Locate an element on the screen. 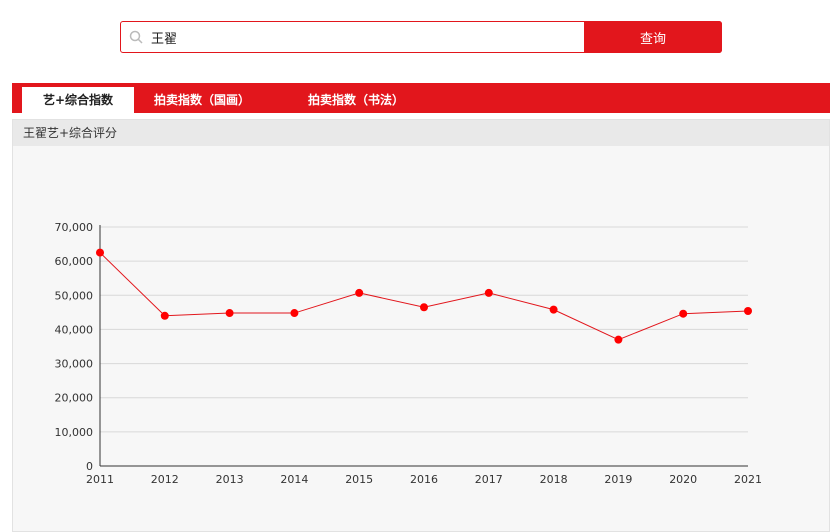 This screenshot has width=836, height=532. x-tick-label: 2018 is located at coordinates (554, 479).